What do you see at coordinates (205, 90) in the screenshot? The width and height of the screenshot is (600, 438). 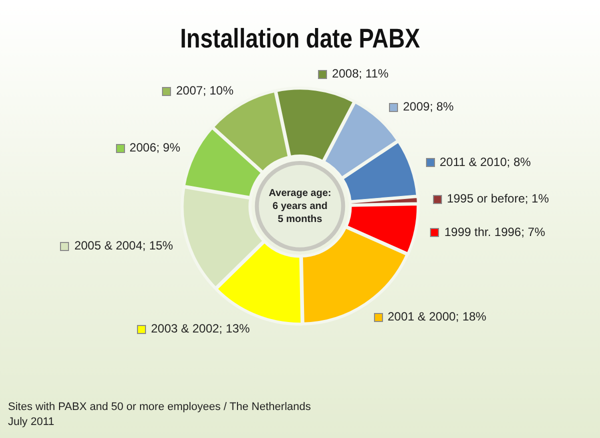 I see `legend-label: 2007; 10%` at bounding box center [205, 90].